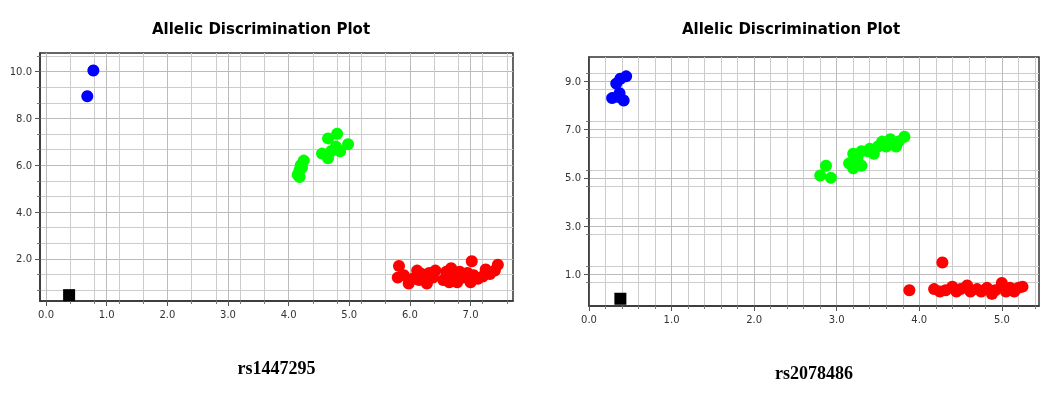 The height and width of the screenshot is (401, 1052). I want to click on x-tick-label: 7.0, so click(470, 314).